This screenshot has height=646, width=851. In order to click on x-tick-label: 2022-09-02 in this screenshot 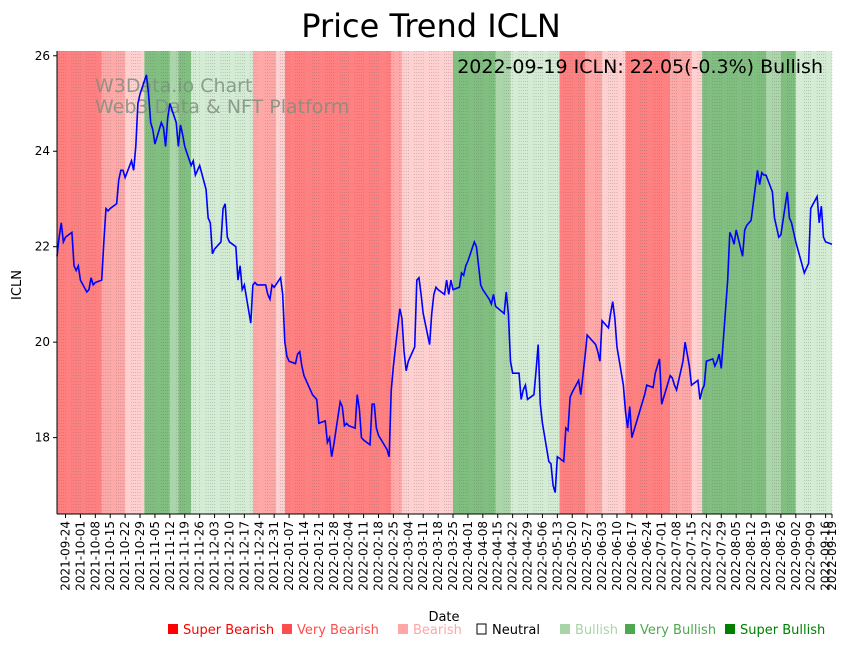, I will do `click(796, 556)`.